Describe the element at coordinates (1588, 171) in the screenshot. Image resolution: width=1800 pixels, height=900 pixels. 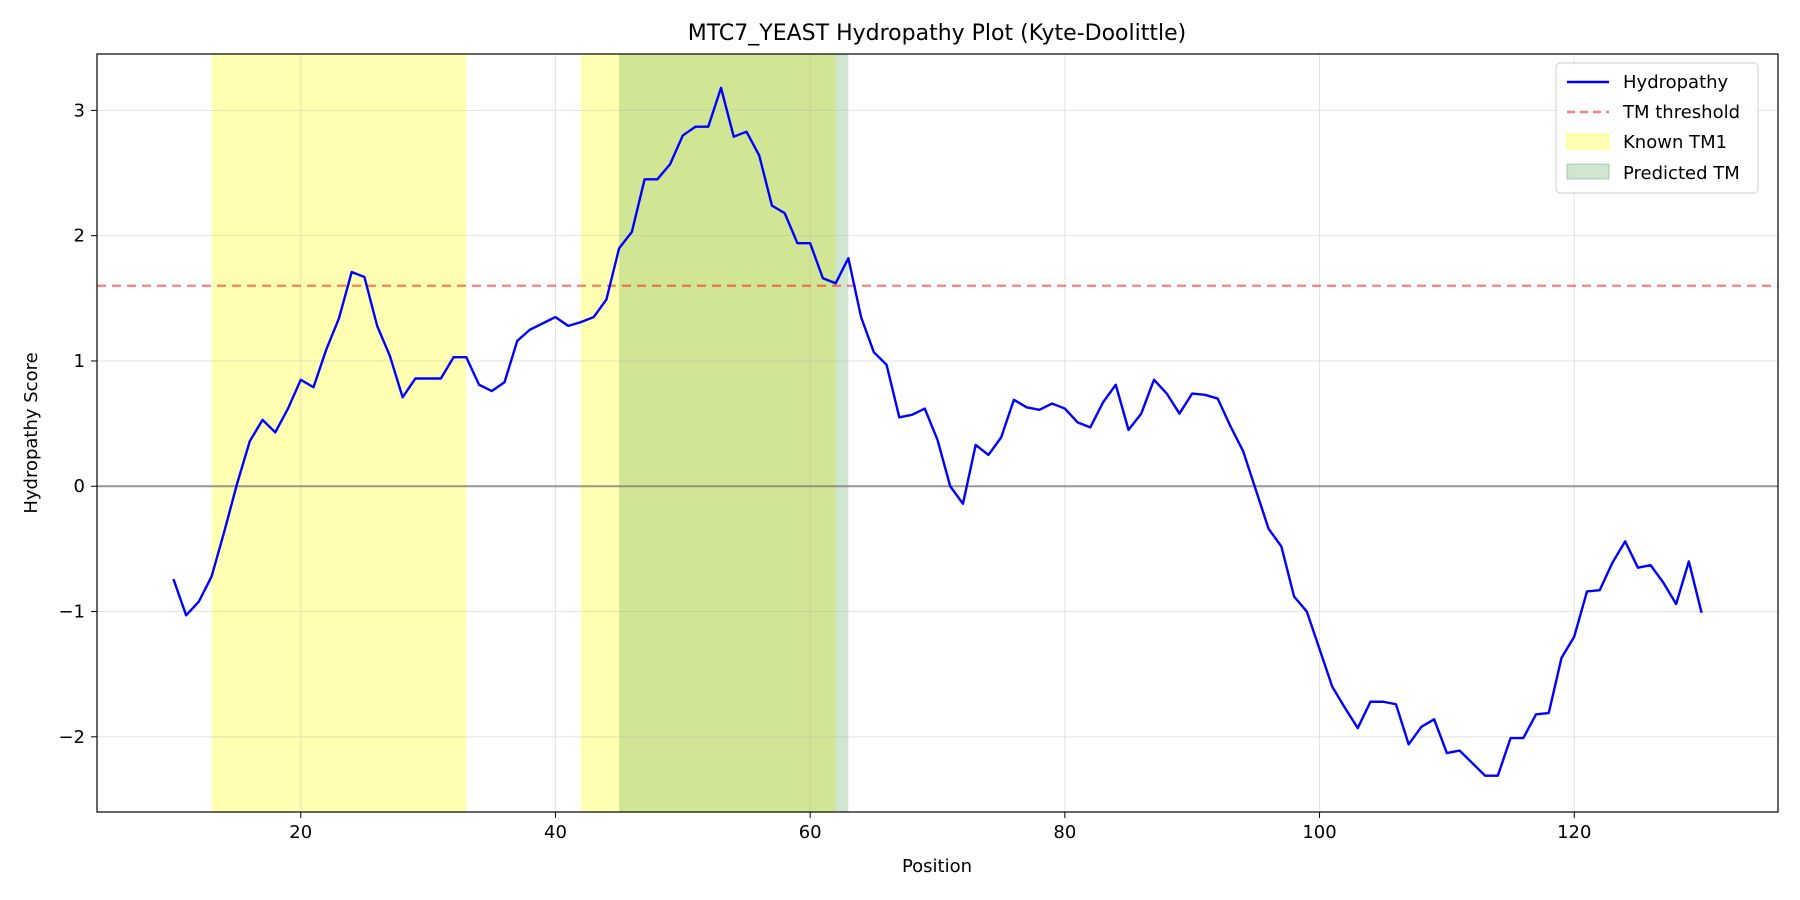
I see `legend-predicted-tm-swatch` at that location.